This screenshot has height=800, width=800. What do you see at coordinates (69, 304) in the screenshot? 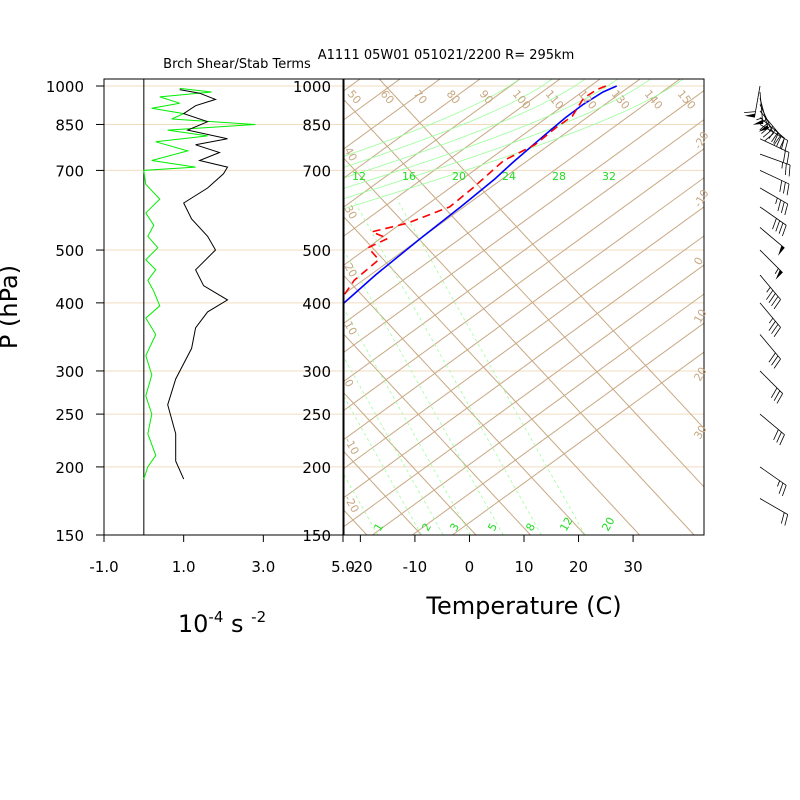
I see `left-pressure-tick: 400` at bounding box center [69, 304].